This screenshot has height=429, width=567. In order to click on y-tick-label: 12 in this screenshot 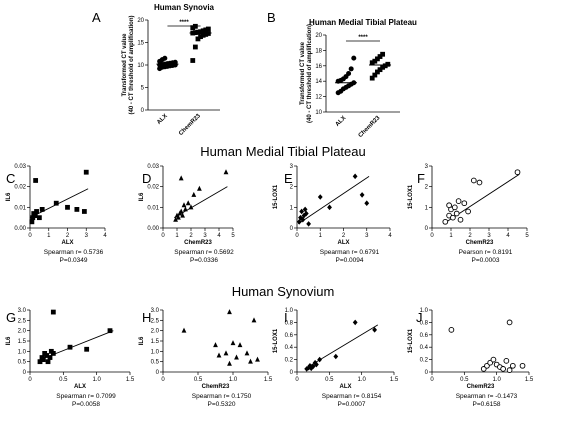, I will do `click(318, 98)`.